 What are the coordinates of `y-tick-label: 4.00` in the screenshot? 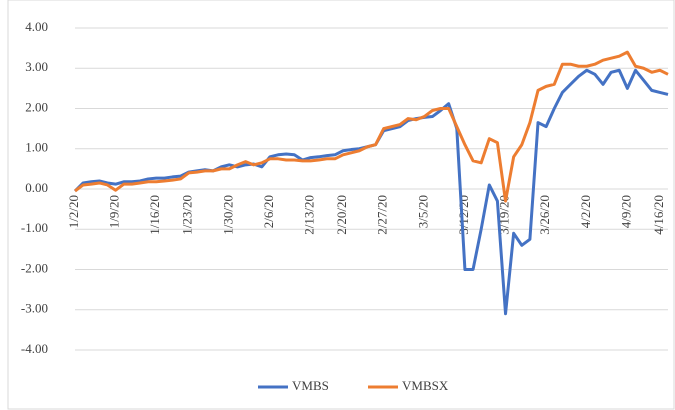 It's located at (36, 26).